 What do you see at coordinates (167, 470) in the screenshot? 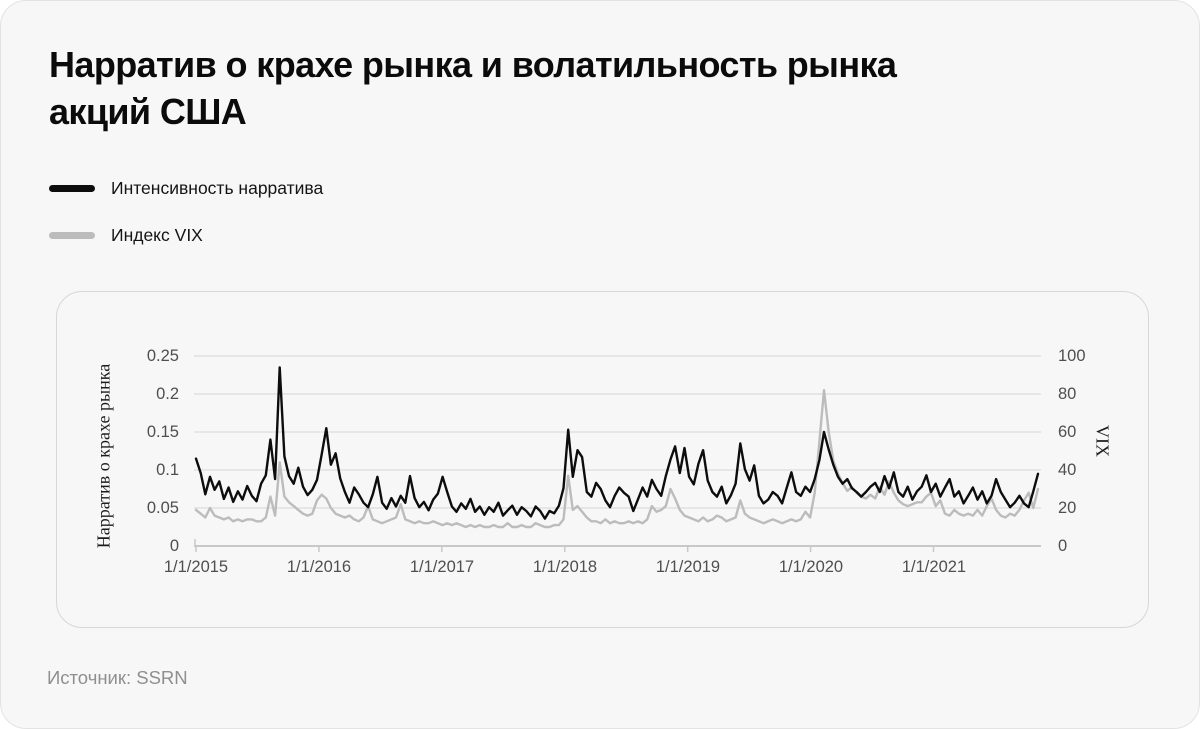
I see `y-left-tick: 0.1` at bounding box center [167, 470].